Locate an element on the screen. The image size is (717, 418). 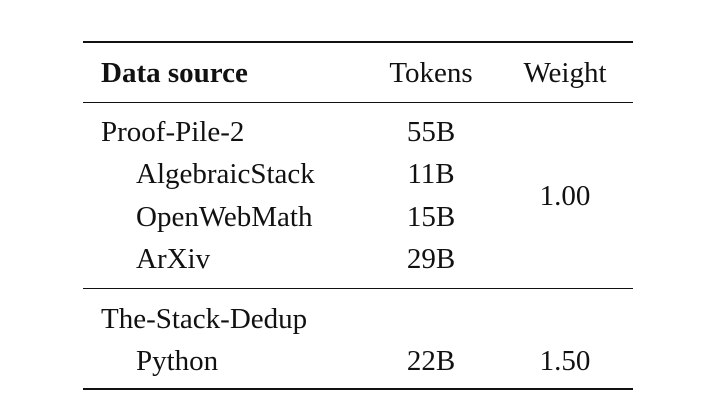
group-name-the-stack-dedup: The-Stack-Dedup is located at coordinates (204, 319).